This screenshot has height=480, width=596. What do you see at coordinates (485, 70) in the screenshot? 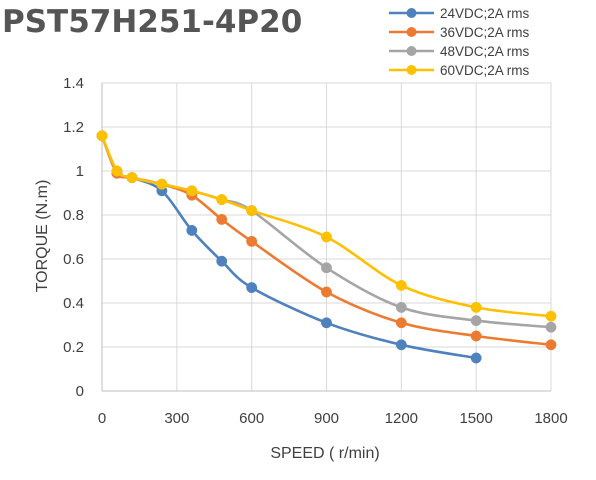
I see `legend-label: 60VDC;2A rms` at bounding box center [485, 70].